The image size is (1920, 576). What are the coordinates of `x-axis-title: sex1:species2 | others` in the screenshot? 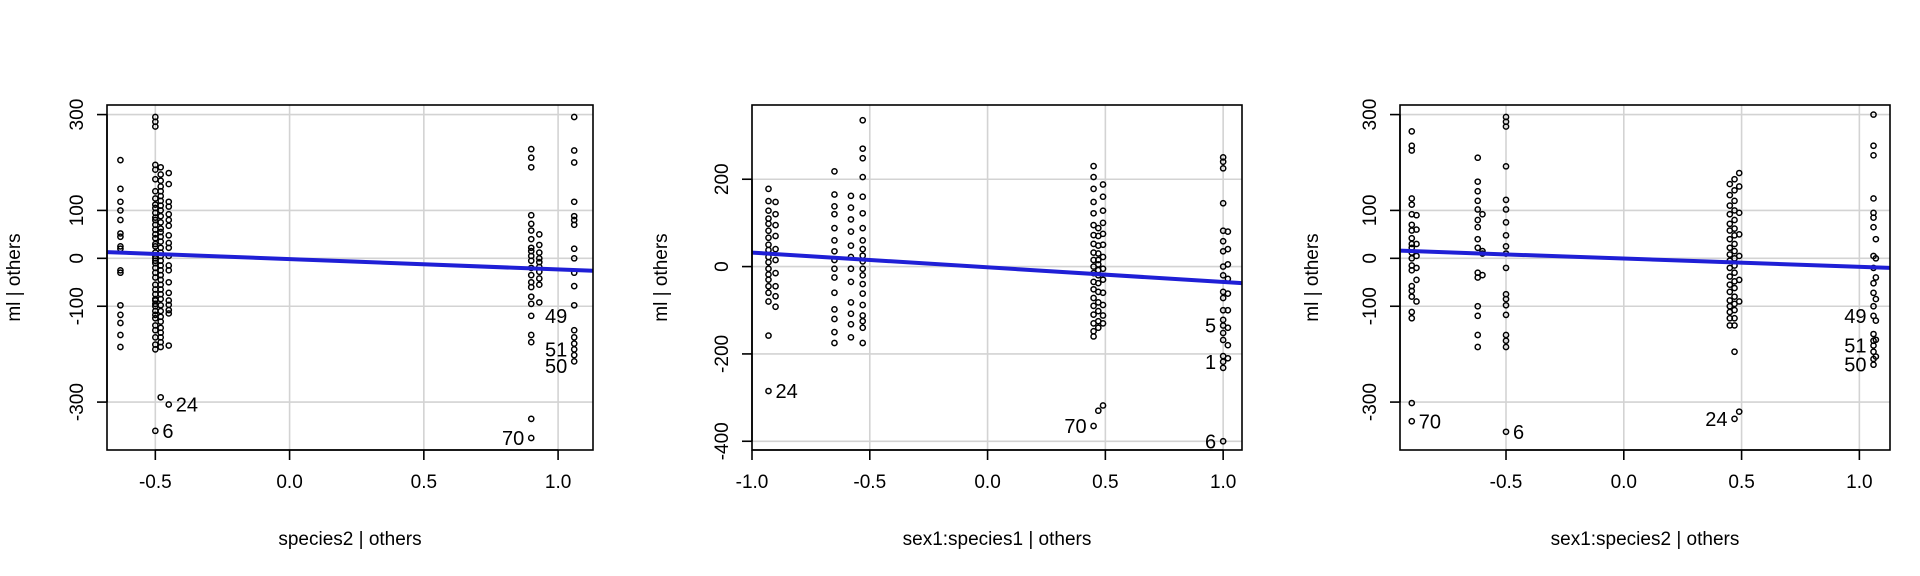 It's located at (1645, 539).